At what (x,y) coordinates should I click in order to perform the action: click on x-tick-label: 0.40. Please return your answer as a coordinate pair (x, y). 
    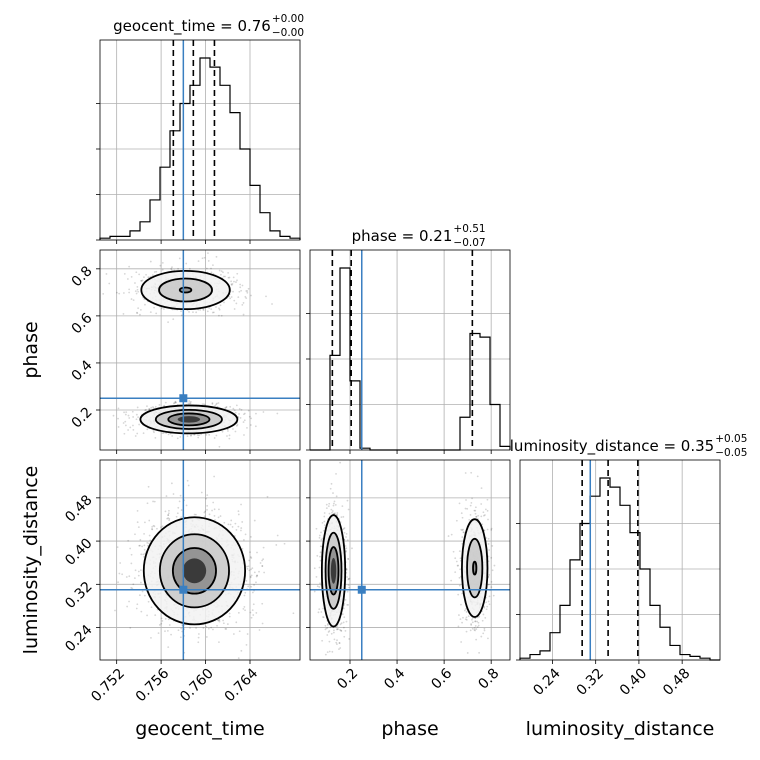
    Looking at the image, I should click on (633, 682).